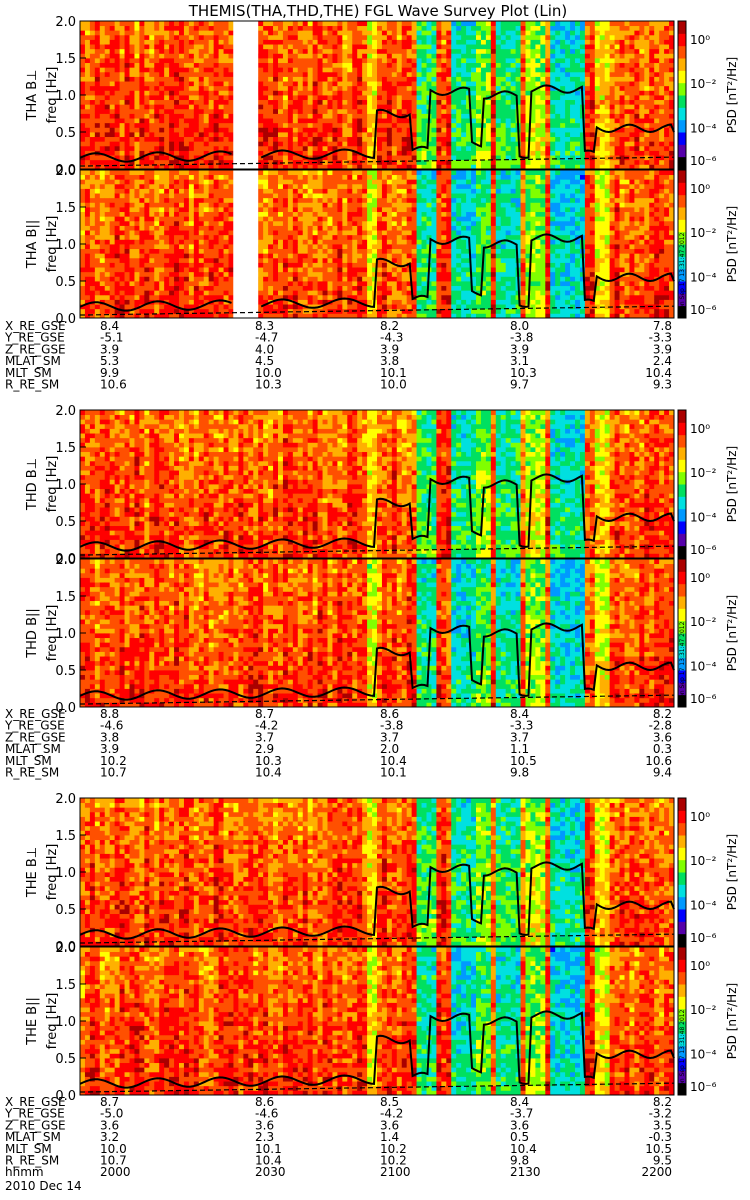 Image resolution: width=750 pixels, height=1200 pixels. I want to click on colorbar-tick-label: 10⁰, so click(700, 40).